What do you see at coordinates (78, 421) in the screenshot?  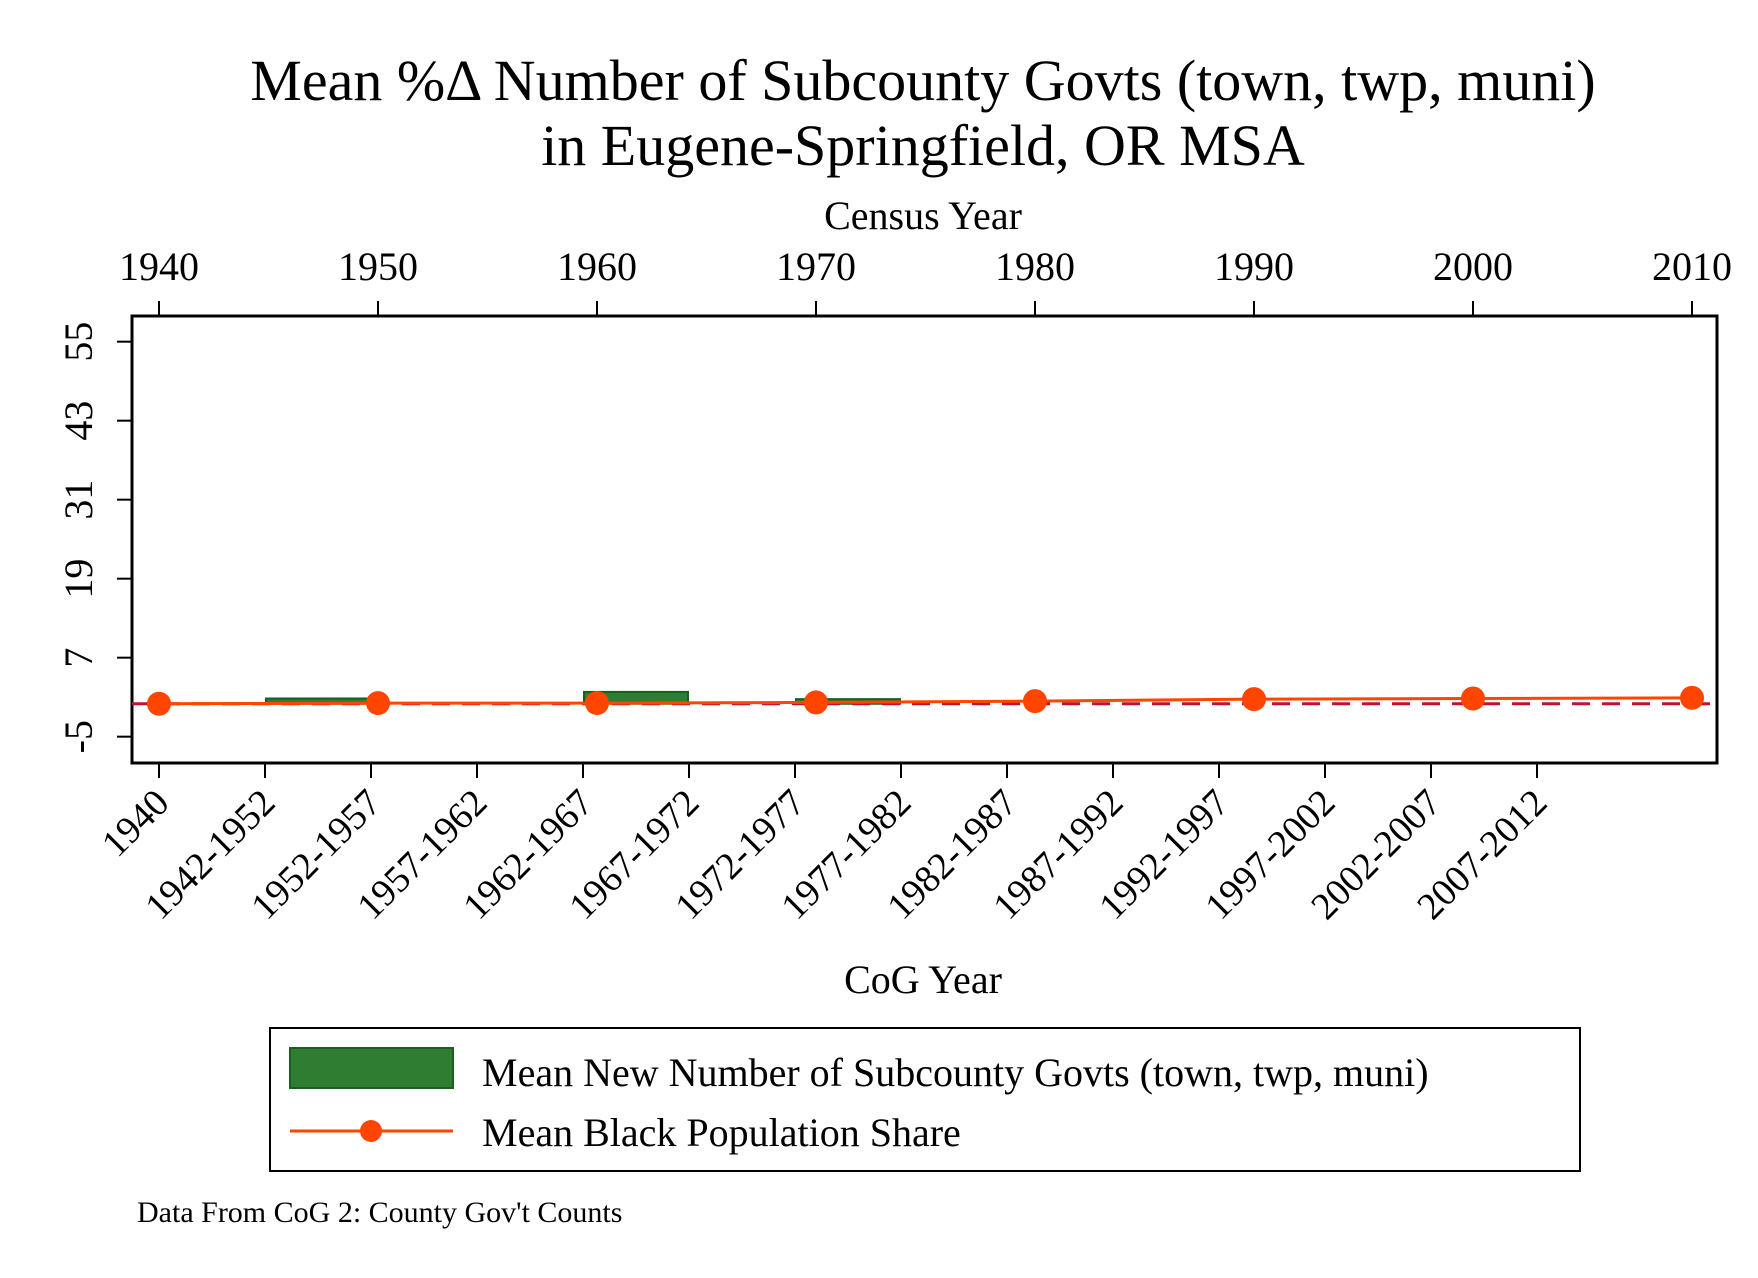 I see `y-axis-tick-label: 43` at bounding box center [78, 421].